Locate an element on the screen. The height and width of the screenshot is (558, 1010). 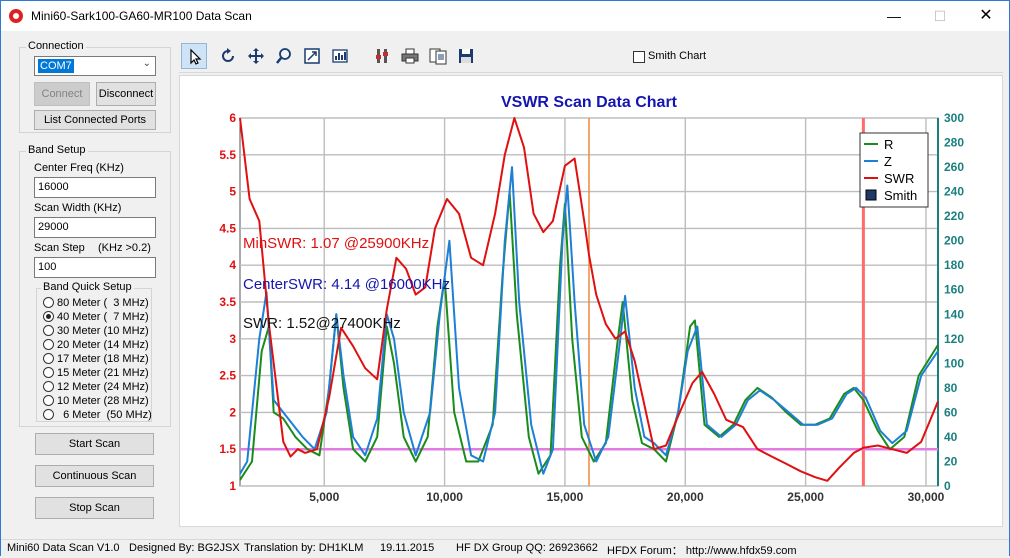
band-radio-5: 15 Meter (21 MHz) is located at coordinates (96, 374).